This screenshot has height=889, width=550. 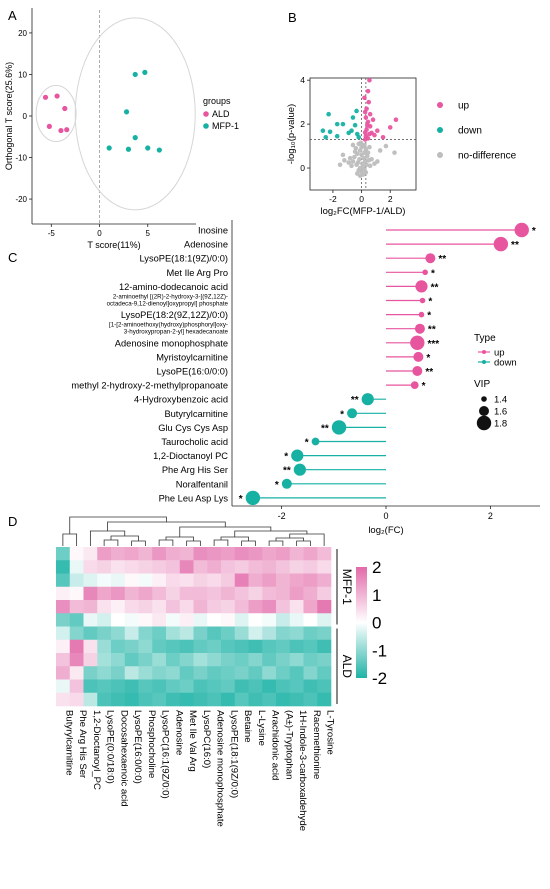 What do you see at coordinates (194, 498) in the screenshot?
I see `row-label: Phe Leu Asp Lys` at bounding box center [194, 498].